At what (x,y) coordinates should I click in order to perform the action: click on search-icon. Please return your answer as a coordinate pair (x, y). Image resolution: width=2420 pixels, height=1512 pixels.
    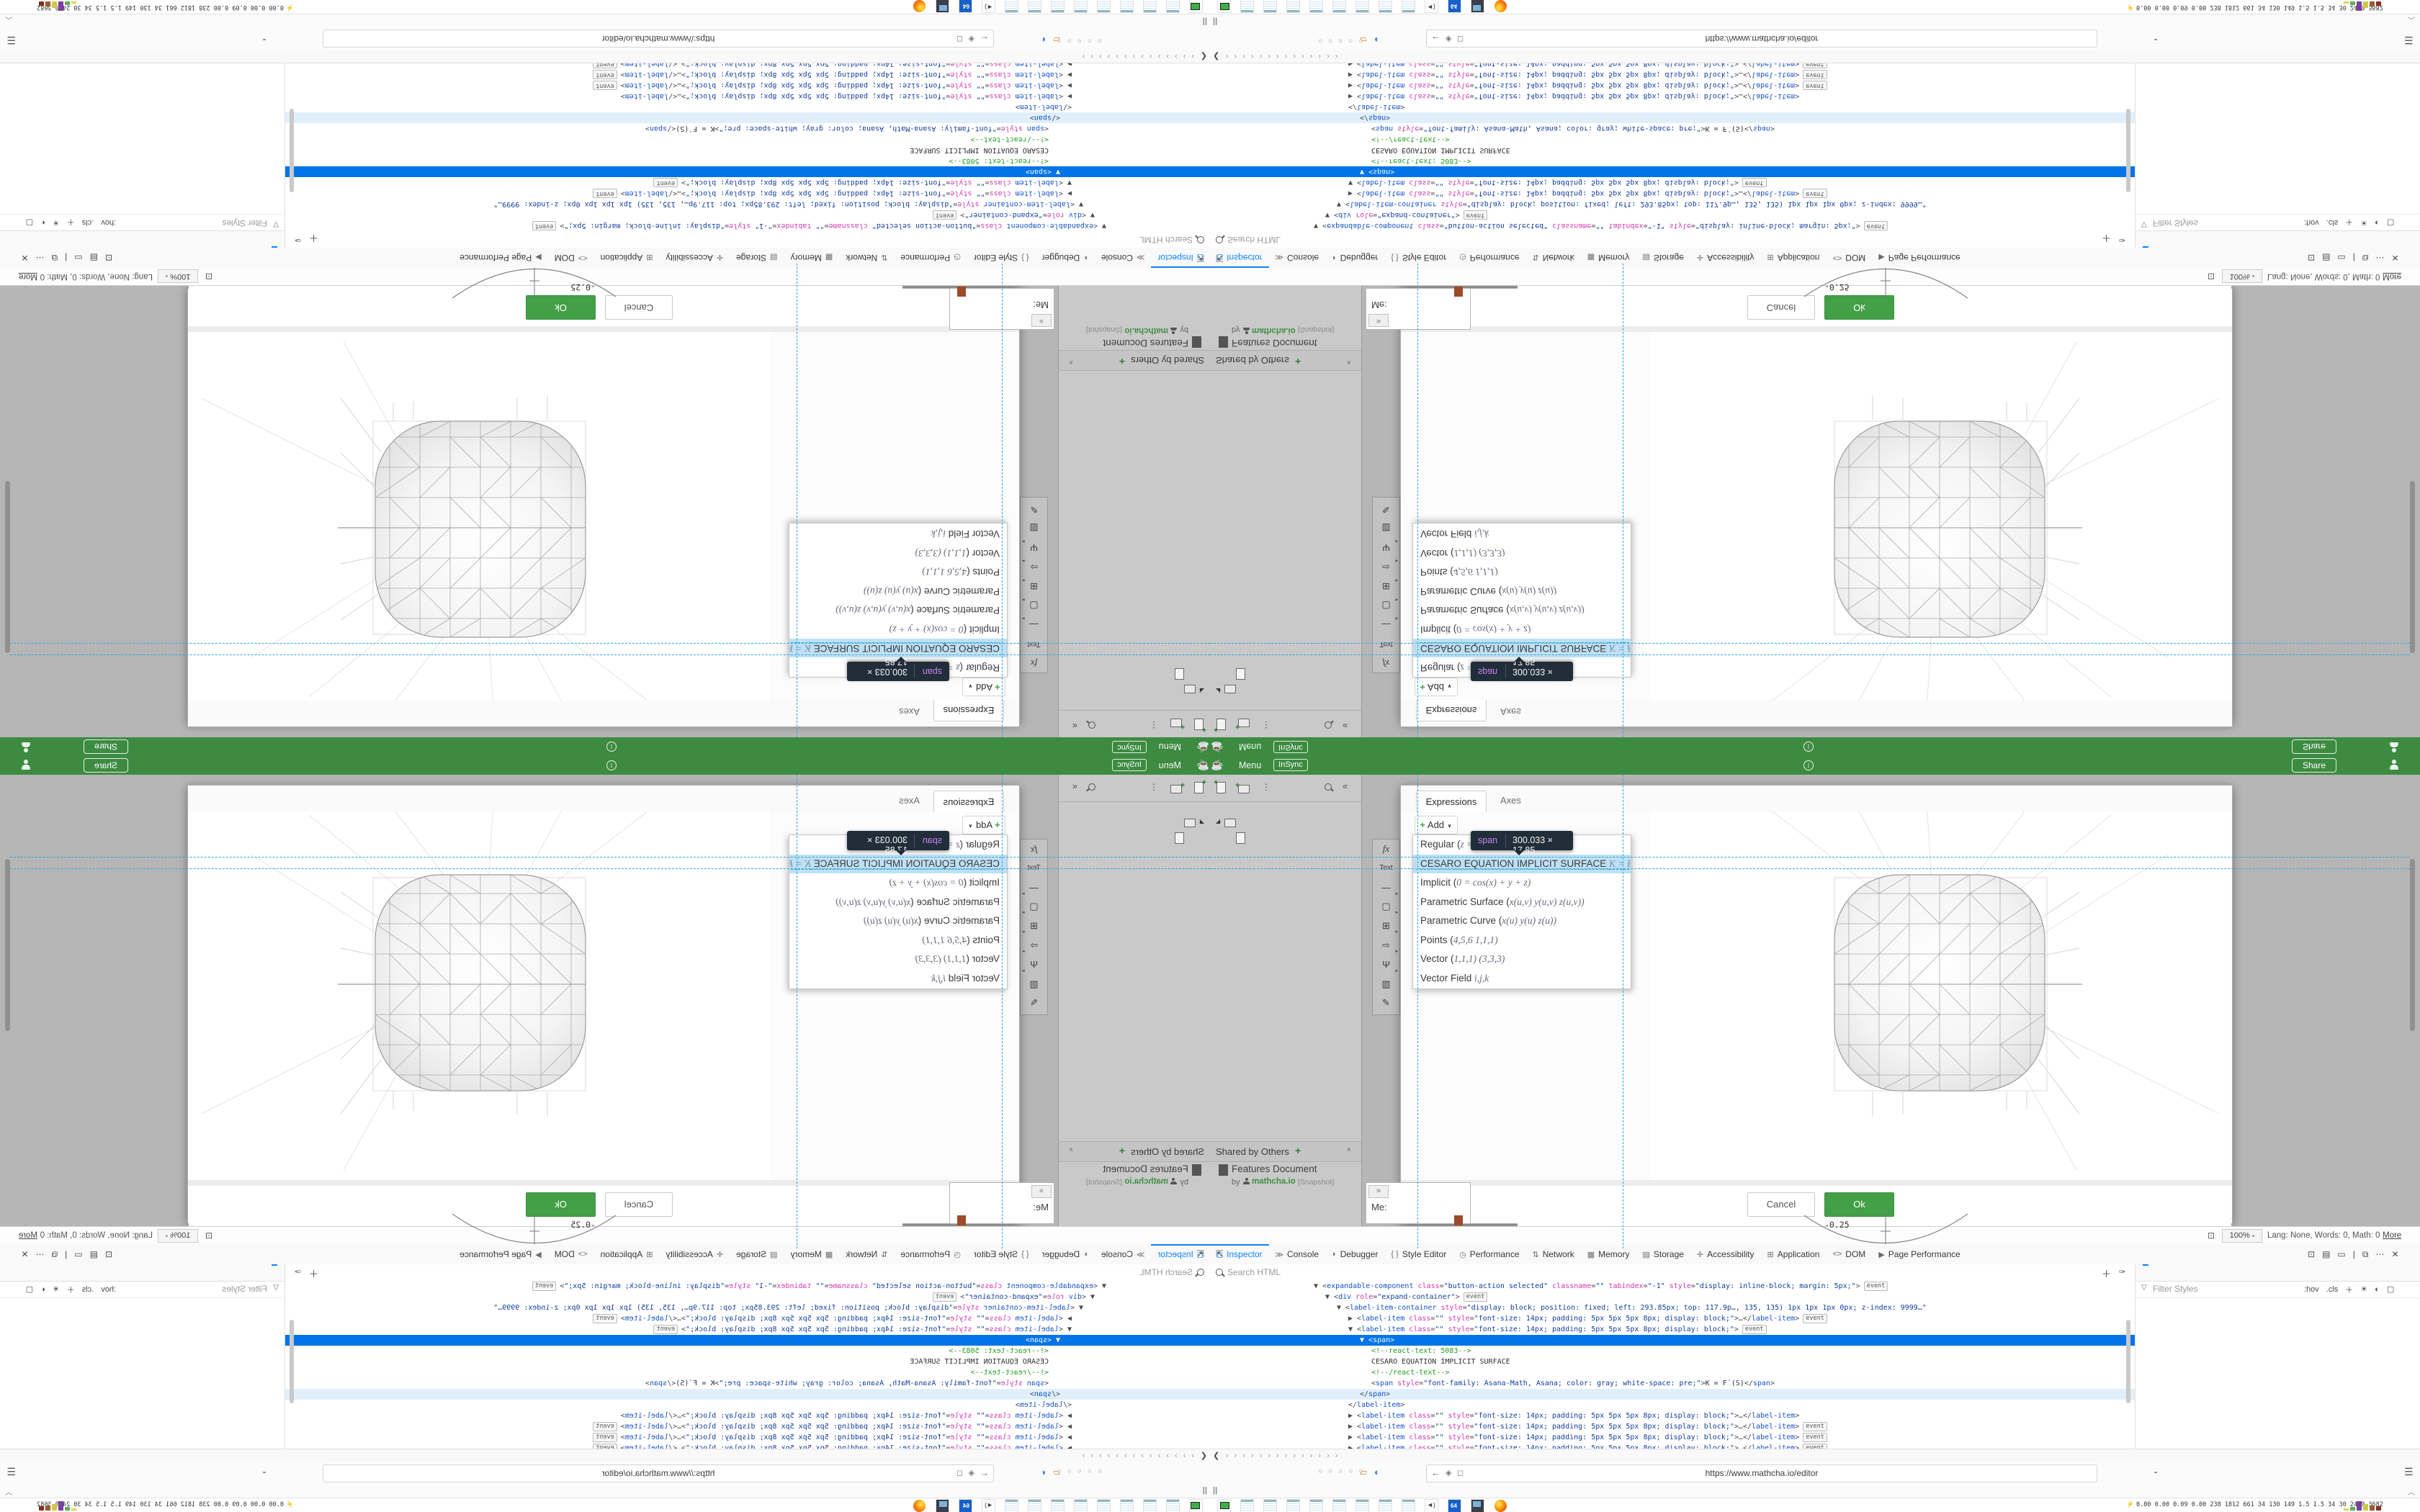
    Looking at the image, I should click on (1091, 725).